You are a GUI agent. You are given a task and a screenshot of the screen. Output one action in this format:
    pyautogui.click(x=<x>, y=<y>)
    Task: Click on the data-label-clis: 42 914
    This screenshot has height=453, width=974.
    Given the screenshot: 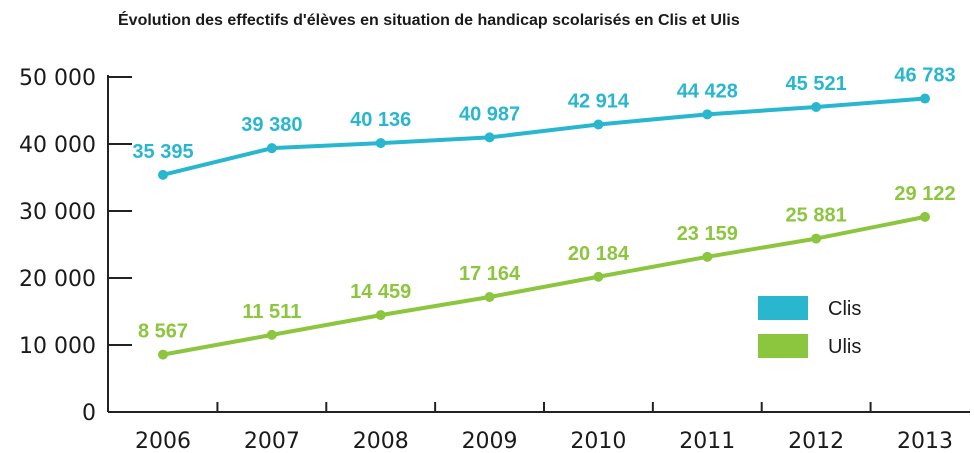 What is the action you would take?
    pyautogui.click(x=599, y=101)
    